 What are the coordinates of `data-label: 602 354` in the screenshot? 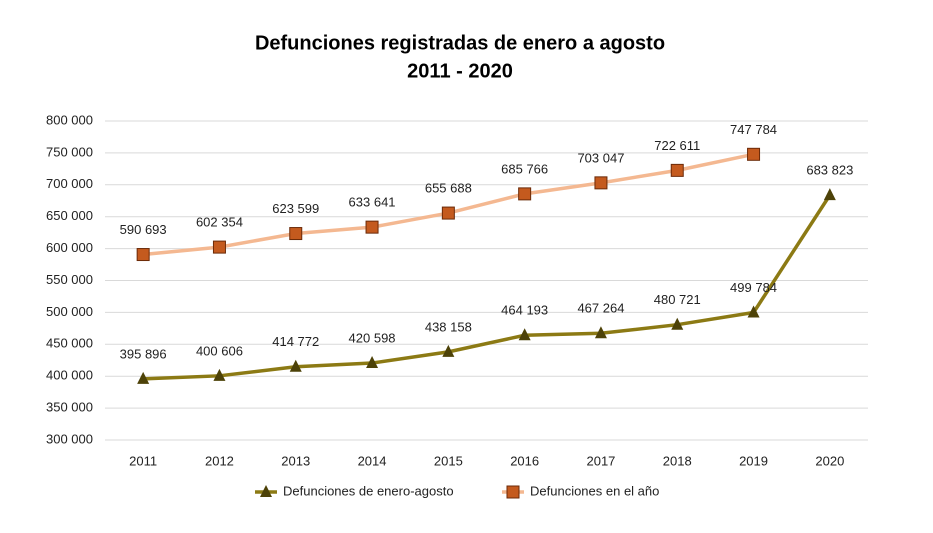 It's located at (219, 222).